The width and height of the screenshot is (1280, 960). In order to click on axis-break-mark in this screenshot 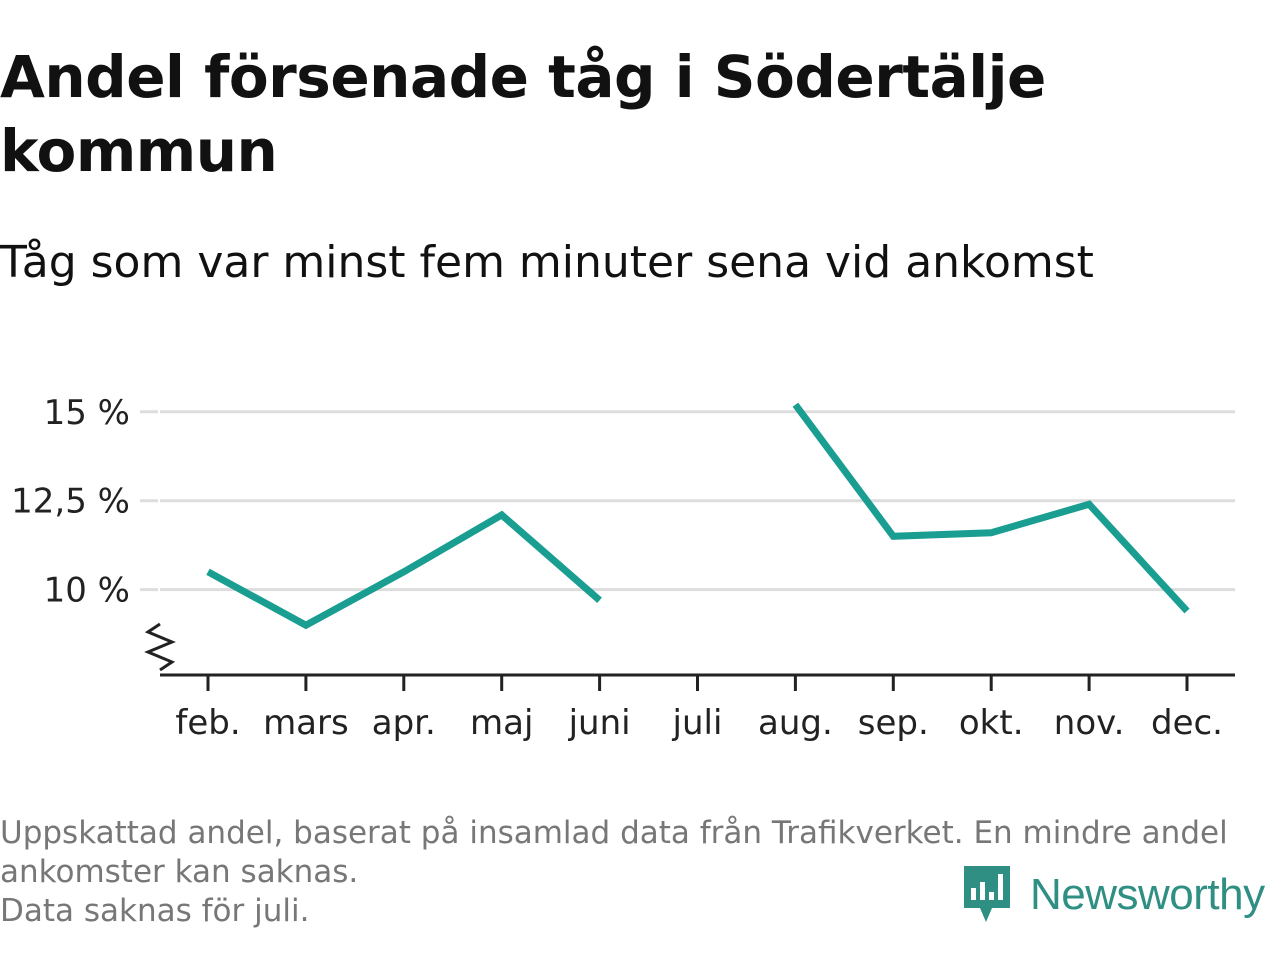, I will do `click(160, 647)`.